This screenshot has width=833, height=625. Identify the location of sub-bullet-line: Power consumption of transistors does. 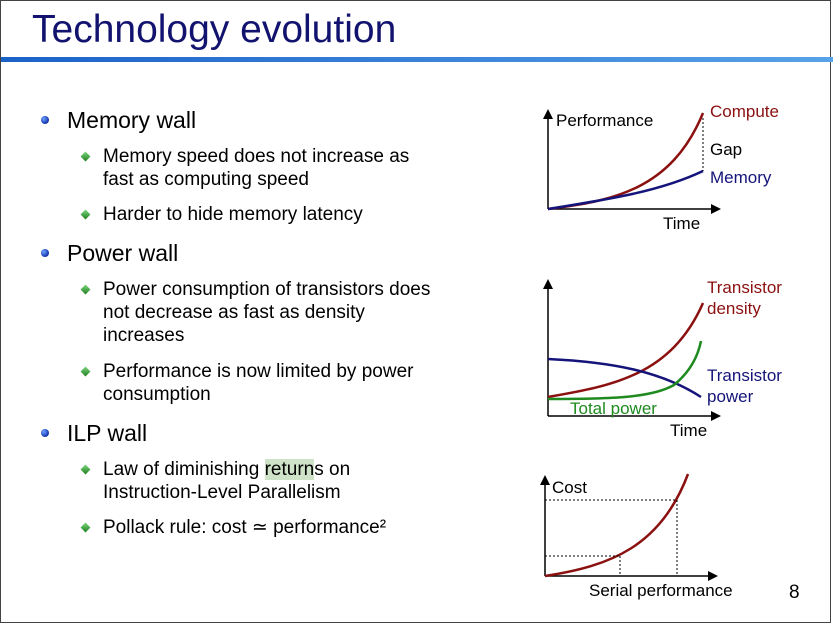
(267, 289).